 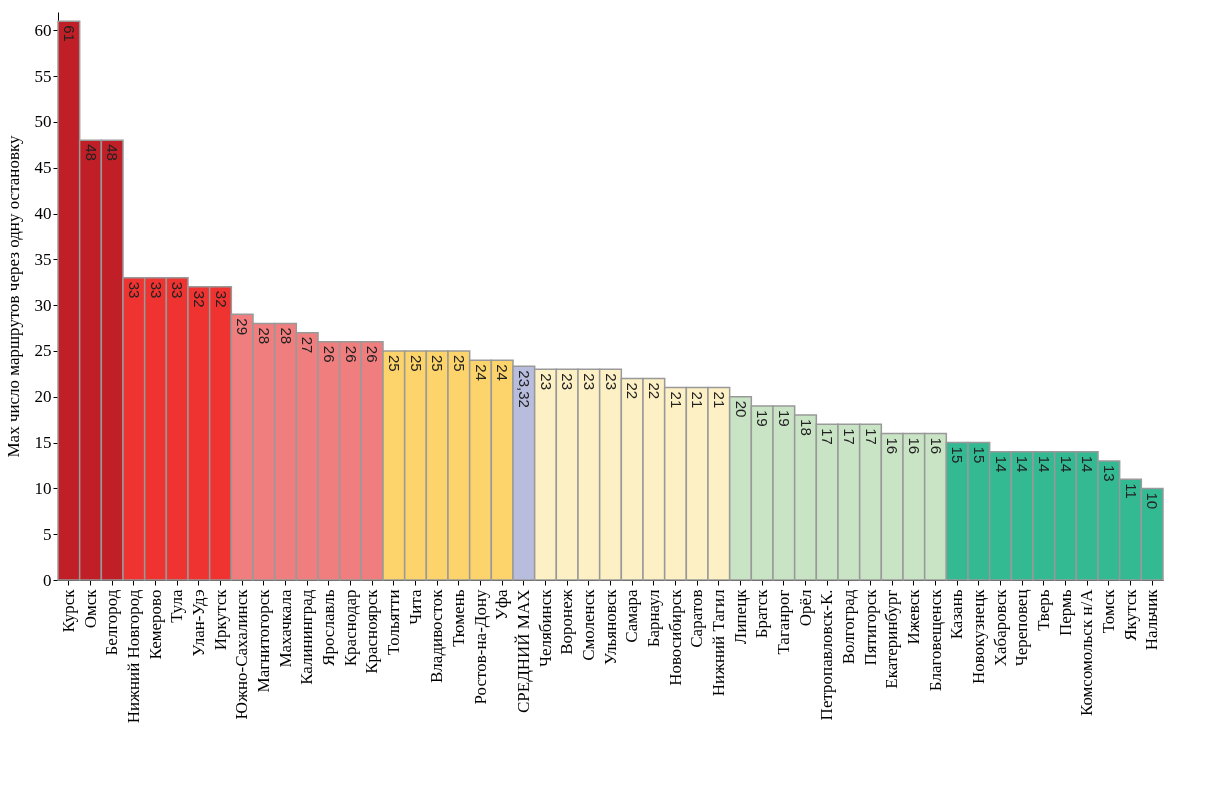 I want to click on x-tick-label: Белгород, so click(x=112, y=622).